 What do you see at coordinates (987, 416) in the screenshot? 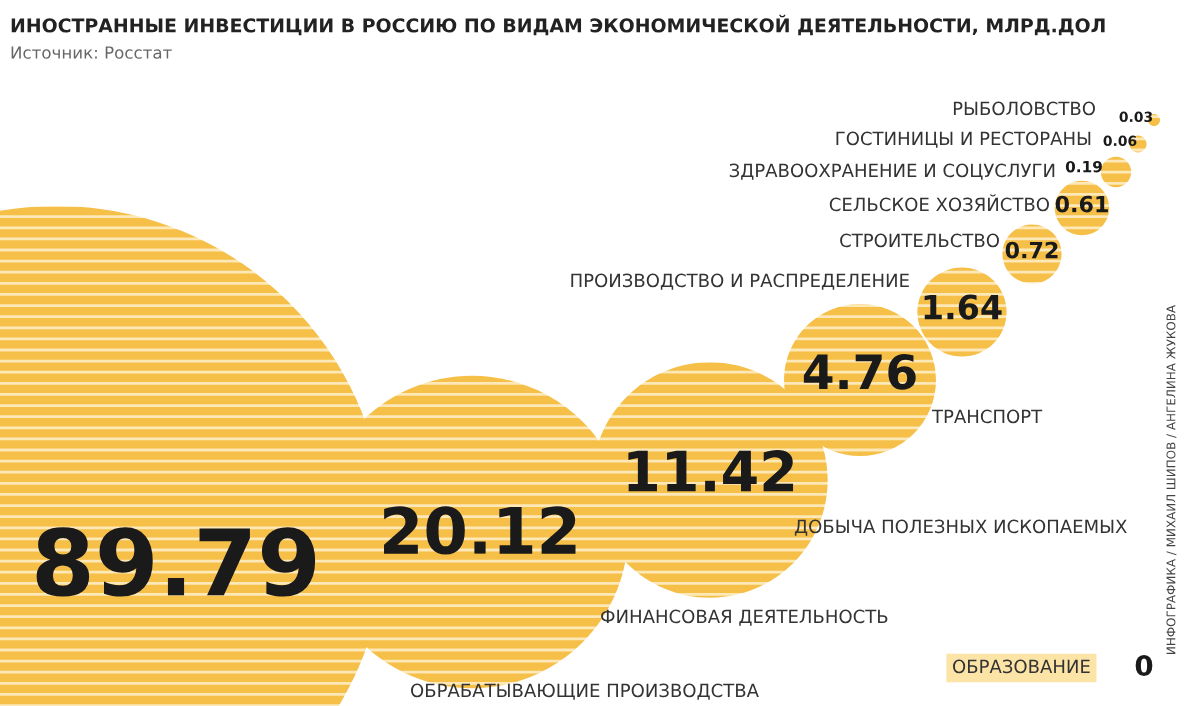
I see `category-label: ТРАНСПОРТ` at bounding box center [987, 416].